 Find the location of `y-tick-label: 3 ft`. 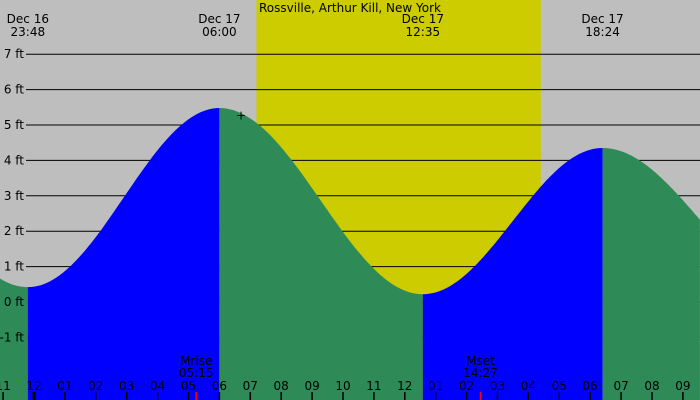

y-tick-label: 3 ft is located at coordinates (14, 196).